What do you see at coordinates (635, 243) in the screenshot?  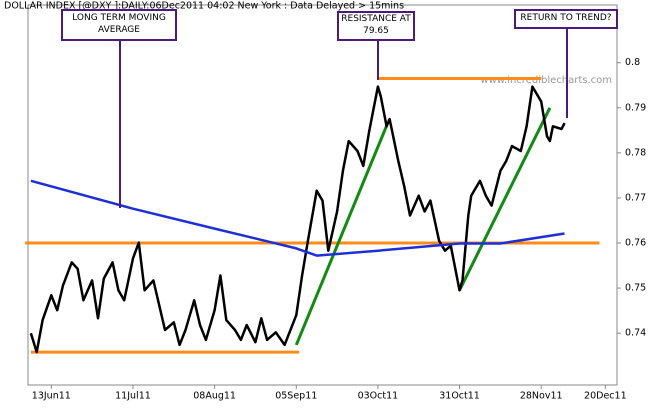 I see `y-tick-label: 0.76` at bounding box center [635, 243].